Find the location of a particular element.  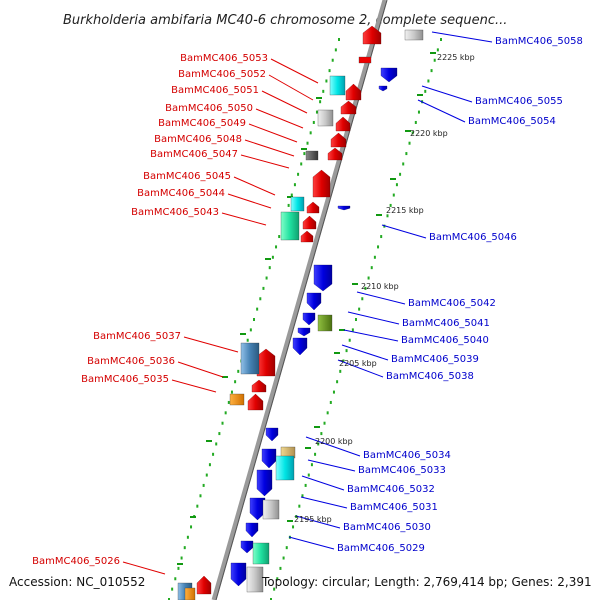

gene-label-left: BamMC406_5052 is located at coordinates (222, 74).